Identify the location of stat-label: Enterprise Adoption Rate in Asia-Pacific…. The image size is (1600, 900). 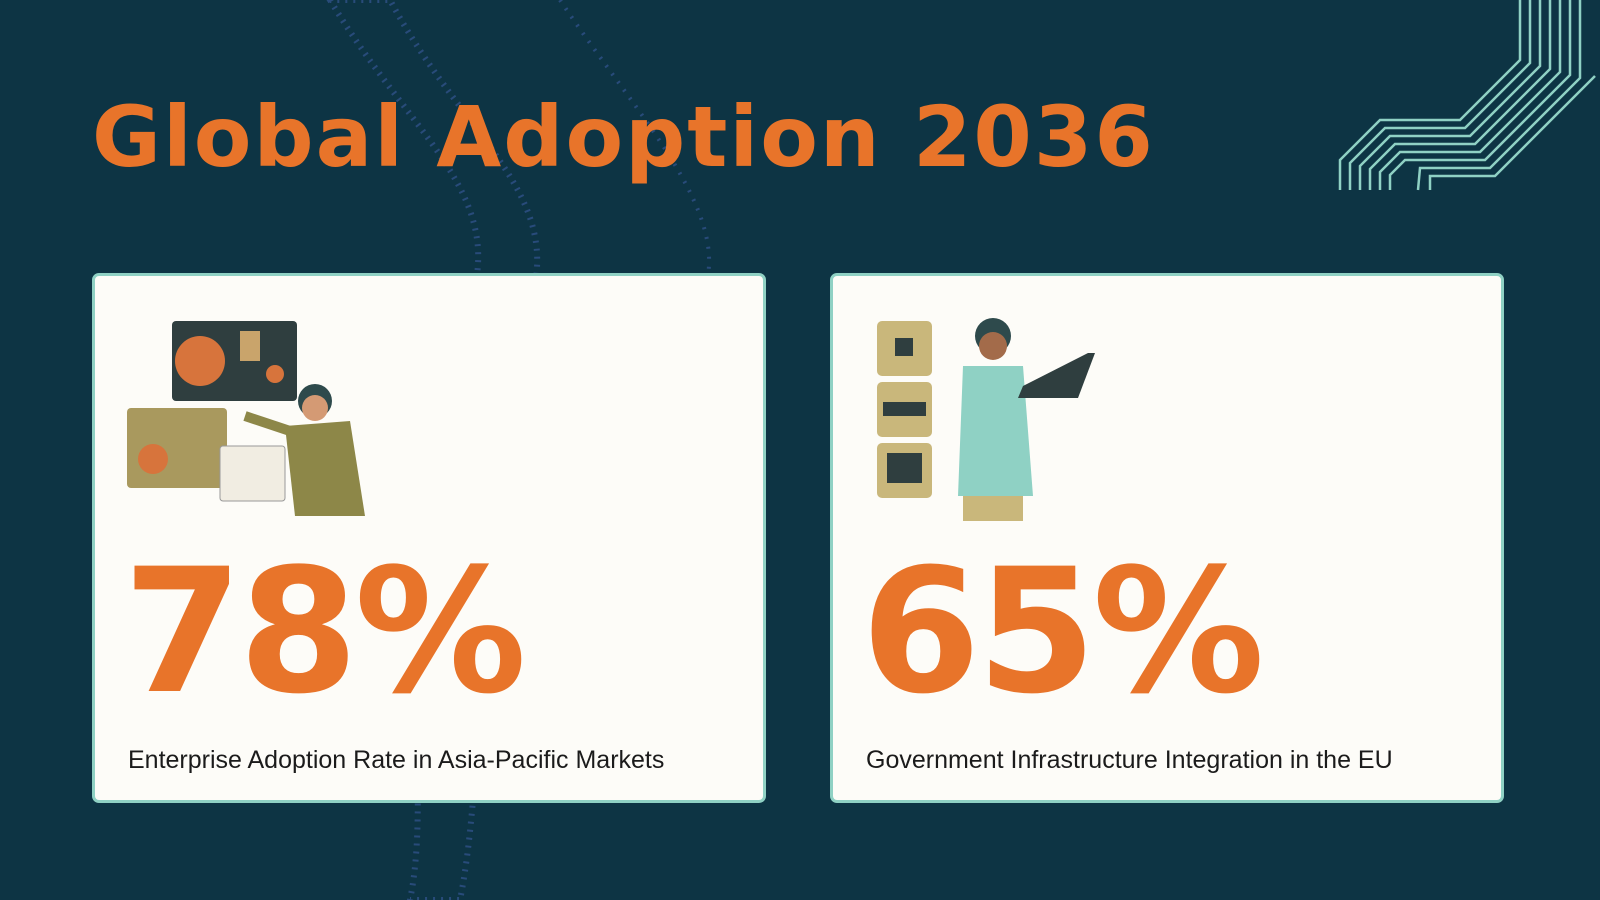
(396, 760).